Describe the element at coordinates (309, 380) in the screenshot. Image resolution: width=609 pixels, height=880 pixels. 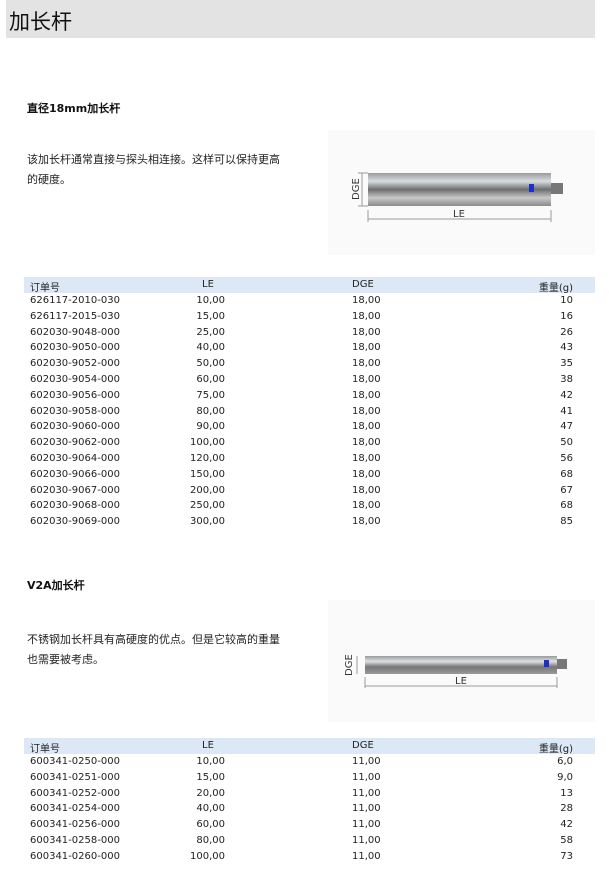
I see `table-row: 602030-9054-000 60,00 18,00 38` at that location.